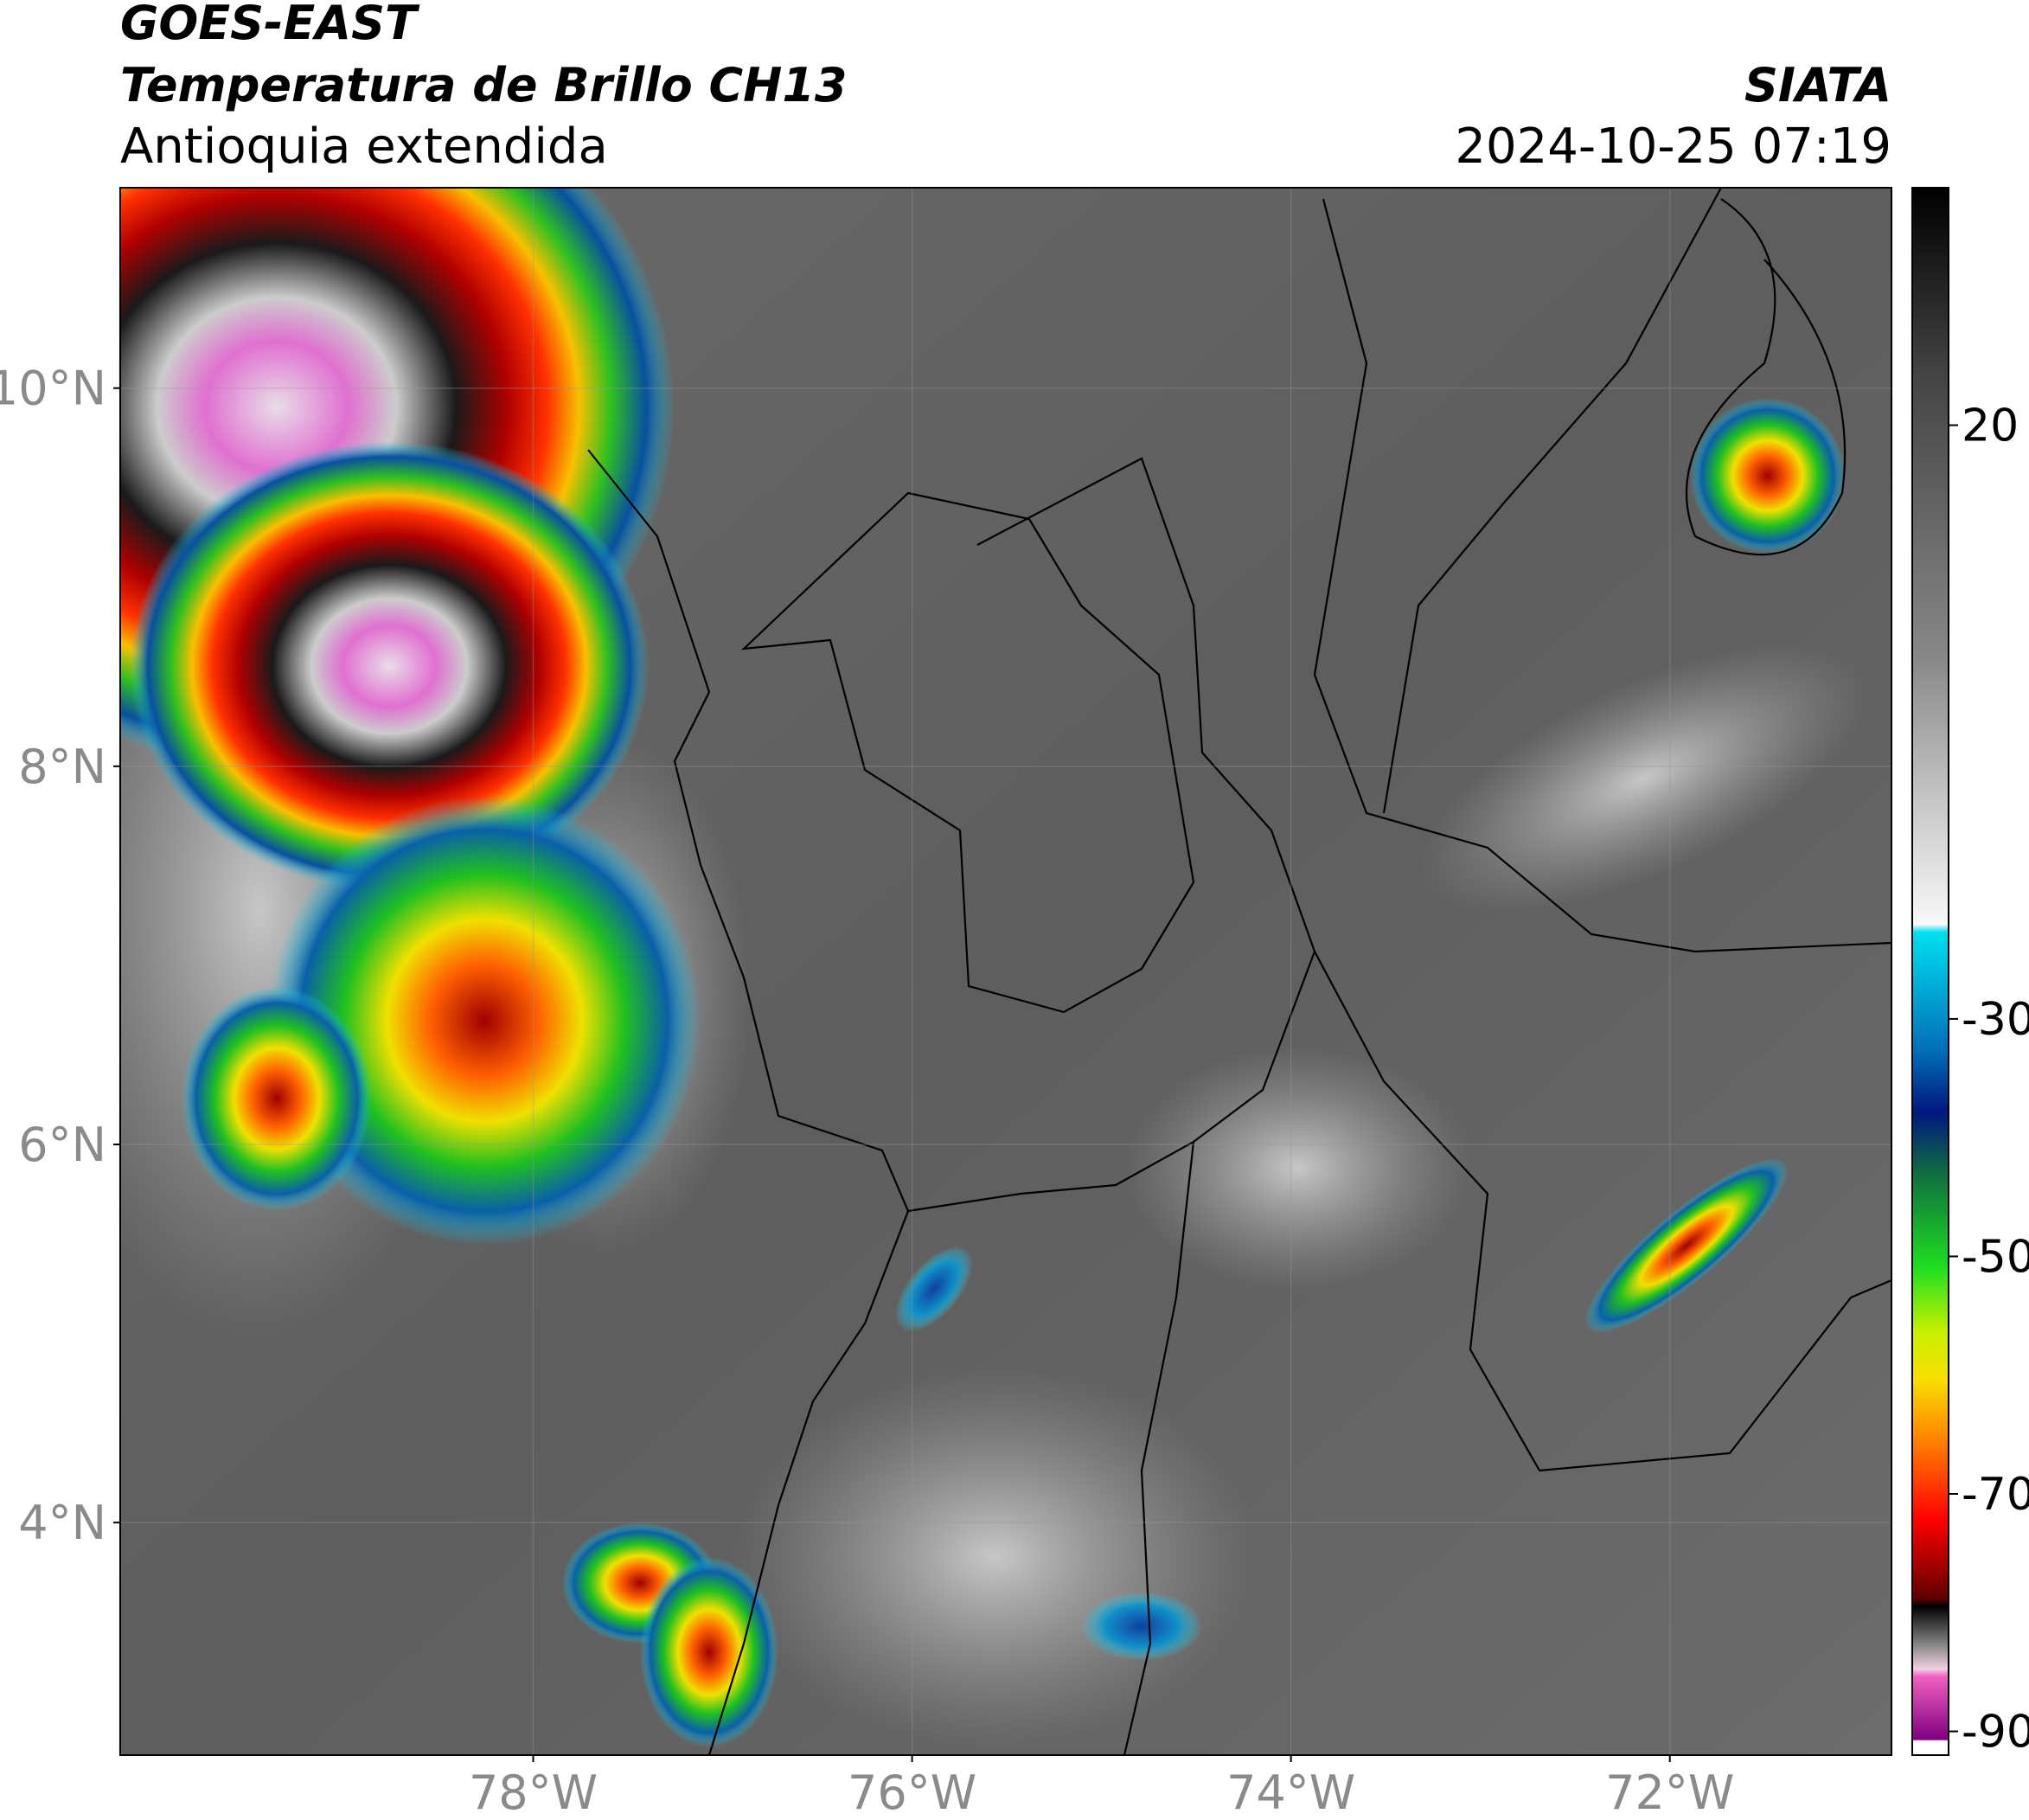 Image resolution: width=2029 pixels, height=1820 pixels. I want to click on colorbar-tick-label: -90, so click(1995, 1733).